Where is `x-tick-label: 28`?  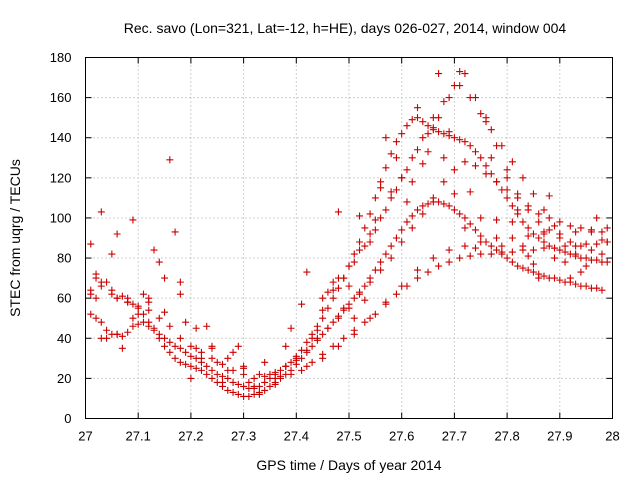
x-tick-label: 28 is located at coordinates (612, 436).